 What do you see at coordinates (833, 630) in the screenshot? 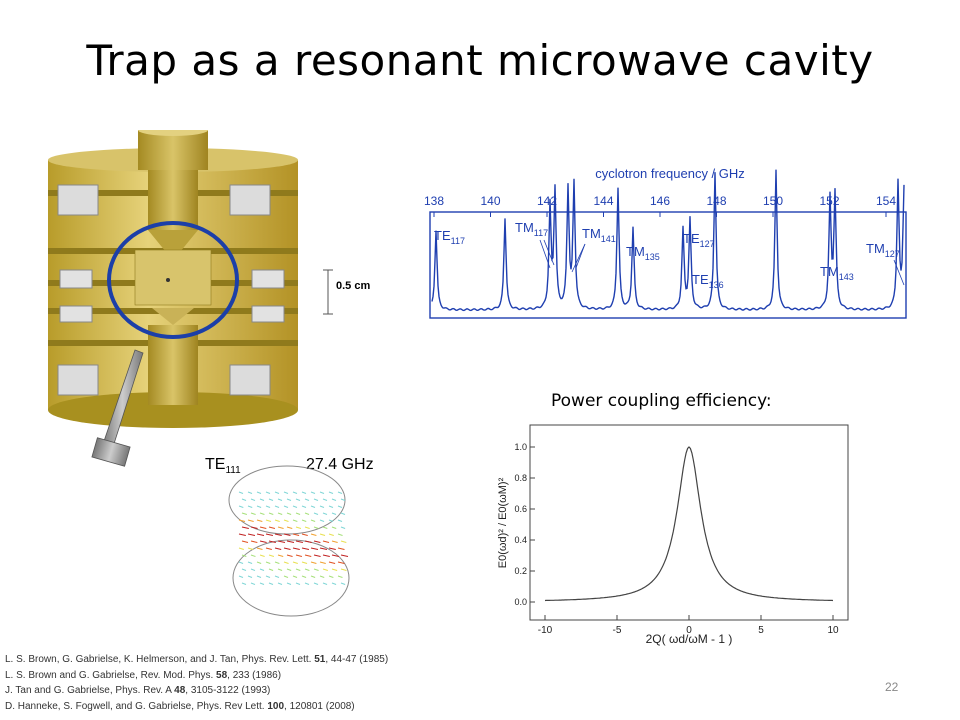
I see `coupling-x-tick-label: 10` at bounding box center [833, 630].